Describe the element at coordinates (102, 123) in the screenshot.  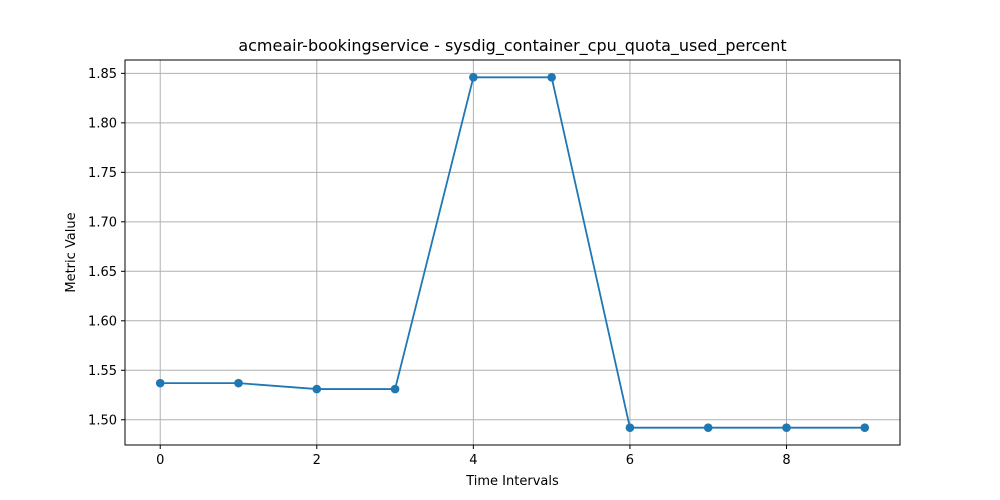
I see `y-tick-label: 1.80` at that location.